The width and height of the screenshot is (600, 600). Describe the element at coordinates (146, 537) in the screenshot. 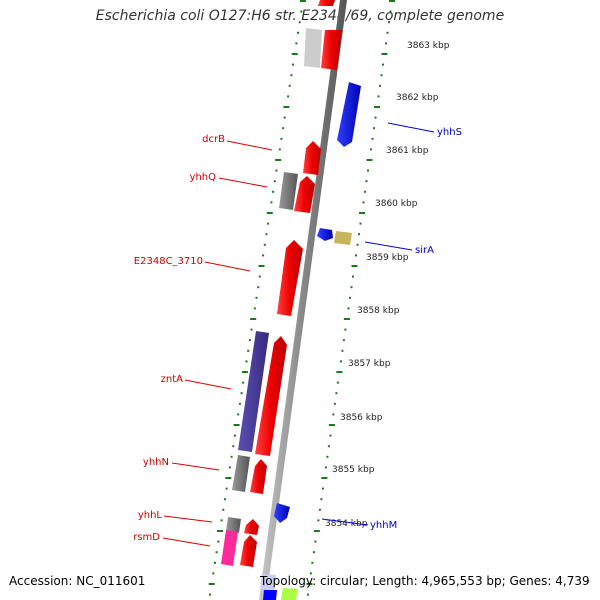

I see `gene-label: rsmD` at that location.